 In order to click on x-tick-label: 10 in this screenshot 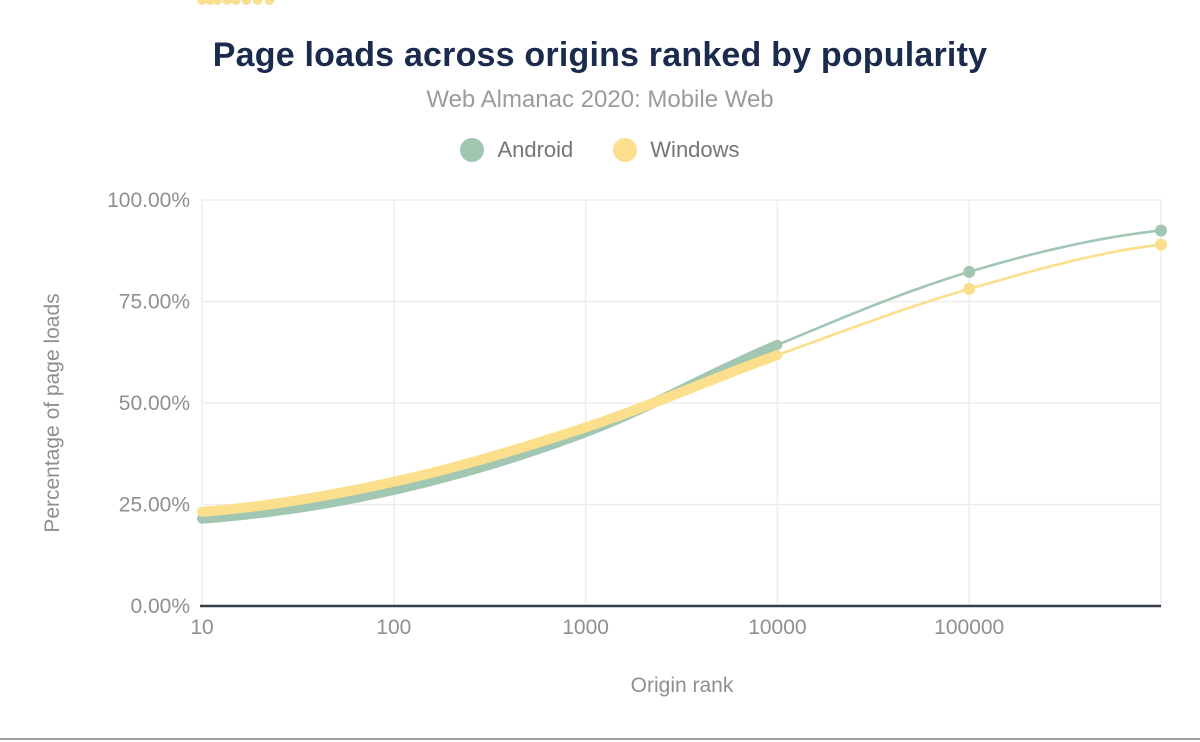, I will do `click(201, 627)`.